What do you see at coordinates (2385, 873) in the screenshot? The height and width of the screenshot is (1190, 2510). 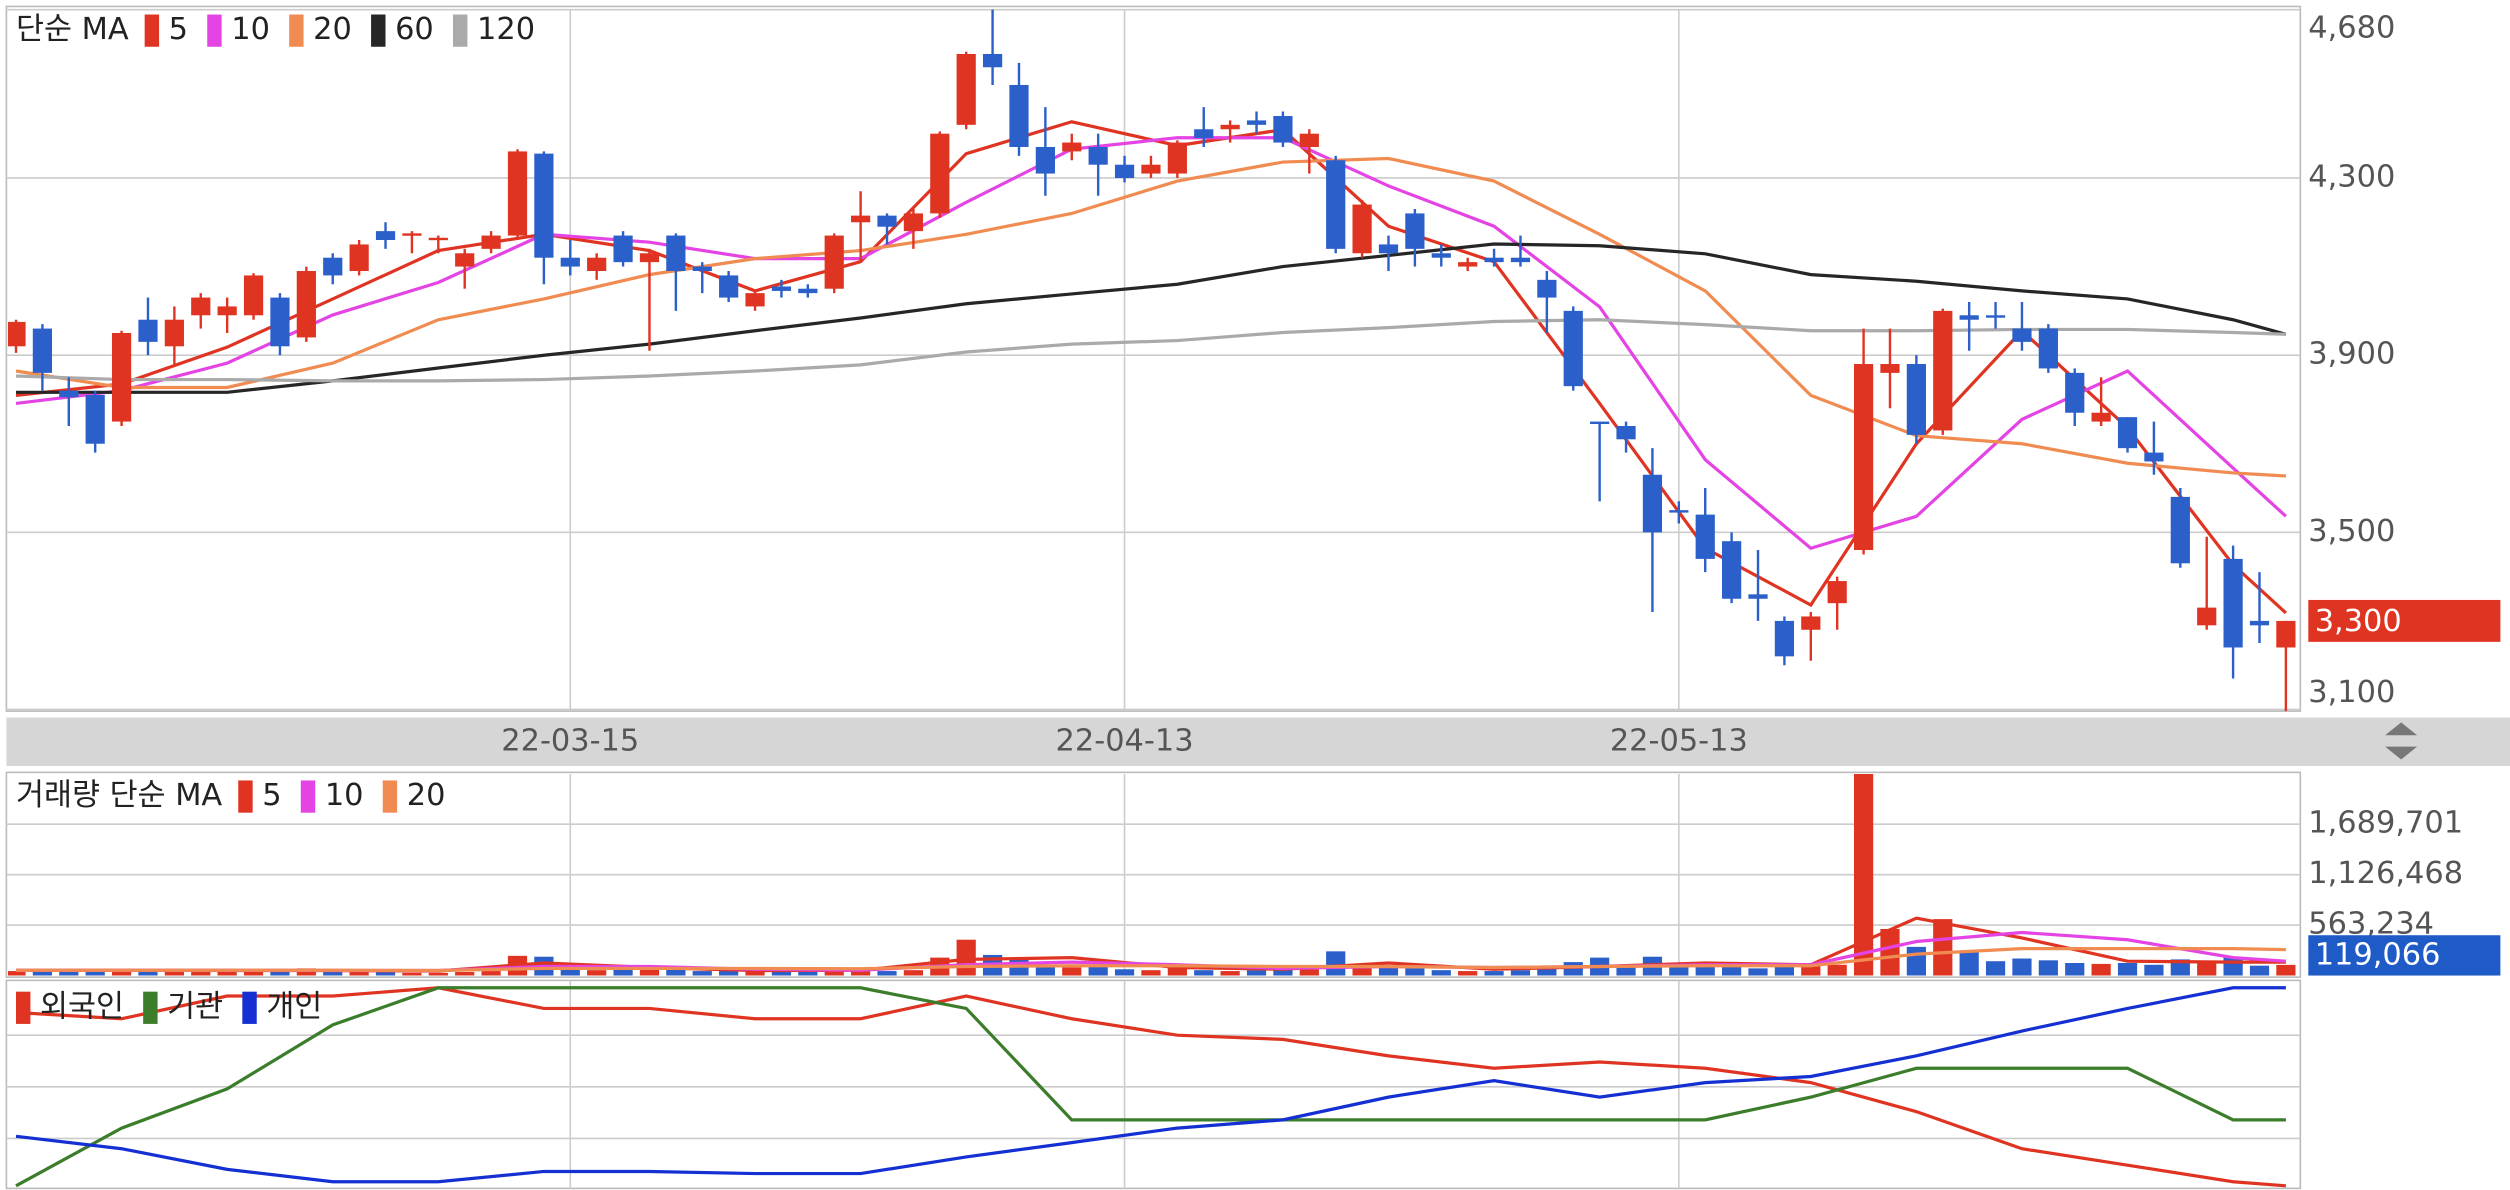 I see `y-tick-label: 1,126,468` at bounding box center [2385, 873].